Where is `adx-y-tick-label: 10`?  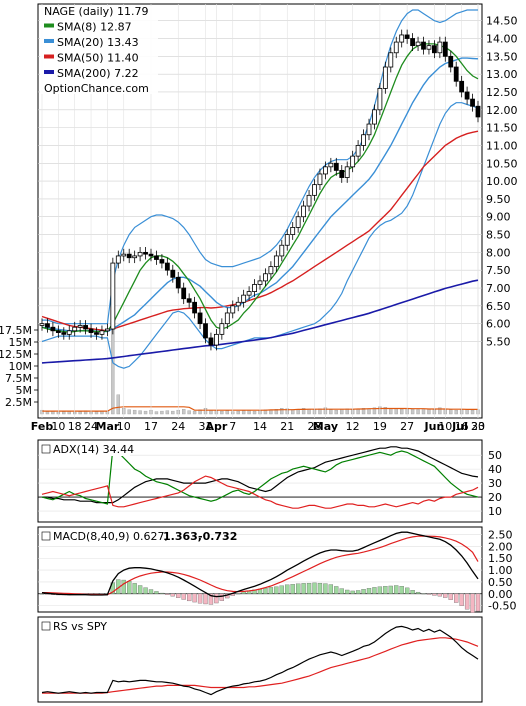
adx-y-tick-label: 10 is located at coordinates (495, 511).